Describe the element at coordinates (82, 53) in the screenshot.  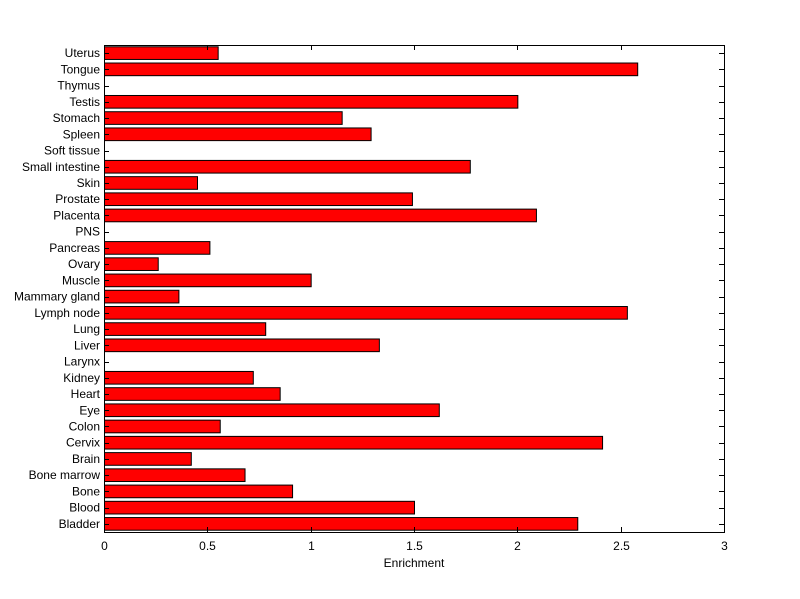
I see `y-tick-label: Uterus` at that location.